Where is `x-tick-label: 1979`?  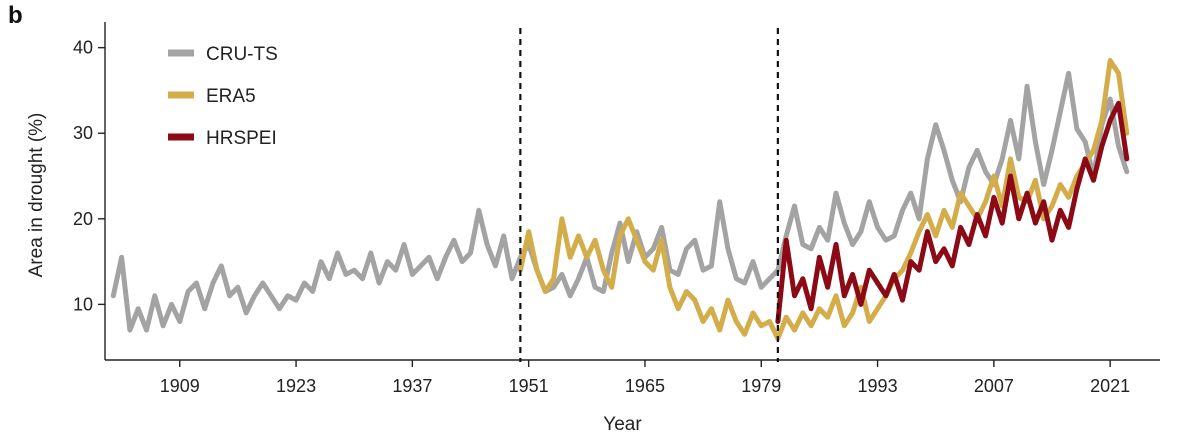
x-tick-label: 1979 is located at coordinates (761, 386).